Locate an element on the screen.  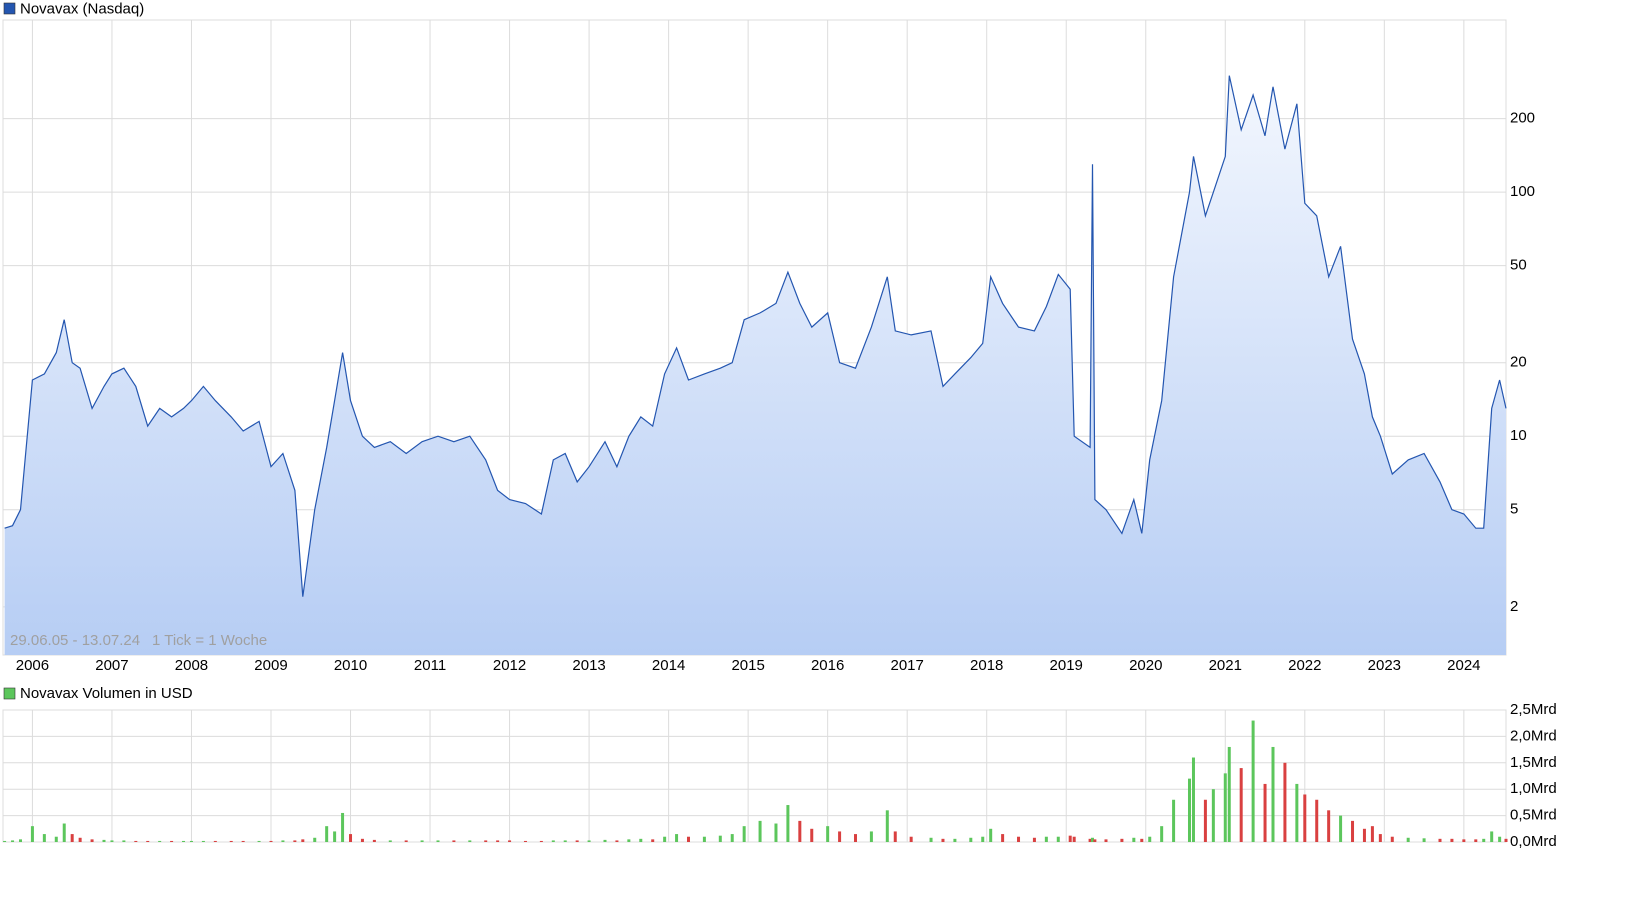
y-tick-label: 100 is located at coordinates (1522, 191).